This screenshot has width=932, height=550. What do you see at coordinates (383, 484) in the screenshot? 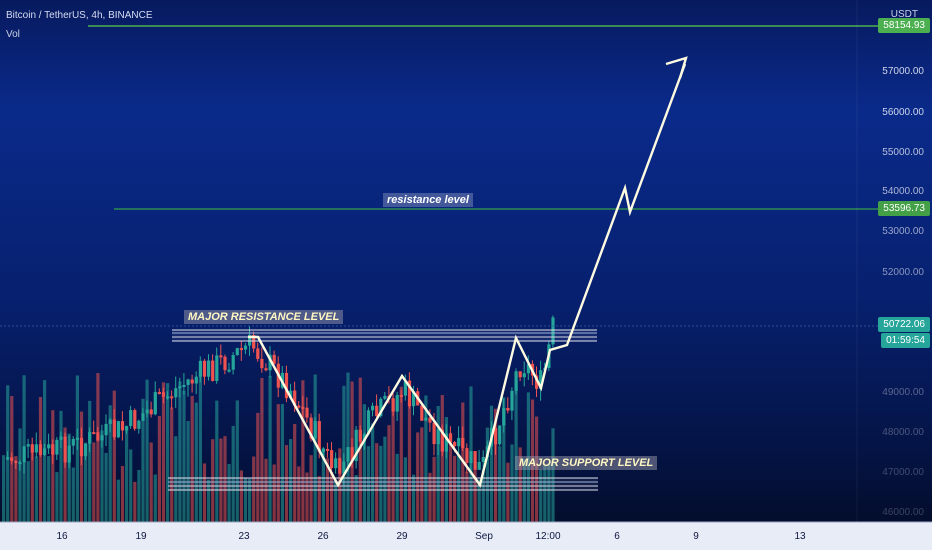
I see `major-support-channel` at bounding box center [383, 484].